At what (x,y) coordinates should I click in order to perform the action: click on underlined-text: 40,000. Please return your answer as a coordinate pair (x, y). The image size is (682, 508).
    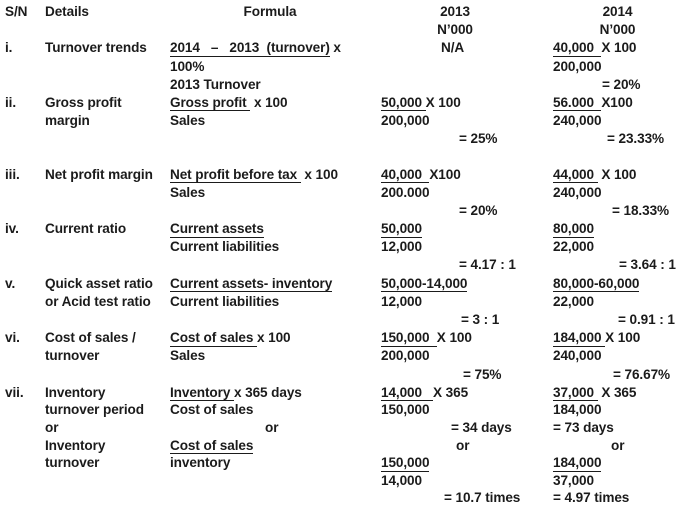
    Looking at the image, I should click on (405, 174).